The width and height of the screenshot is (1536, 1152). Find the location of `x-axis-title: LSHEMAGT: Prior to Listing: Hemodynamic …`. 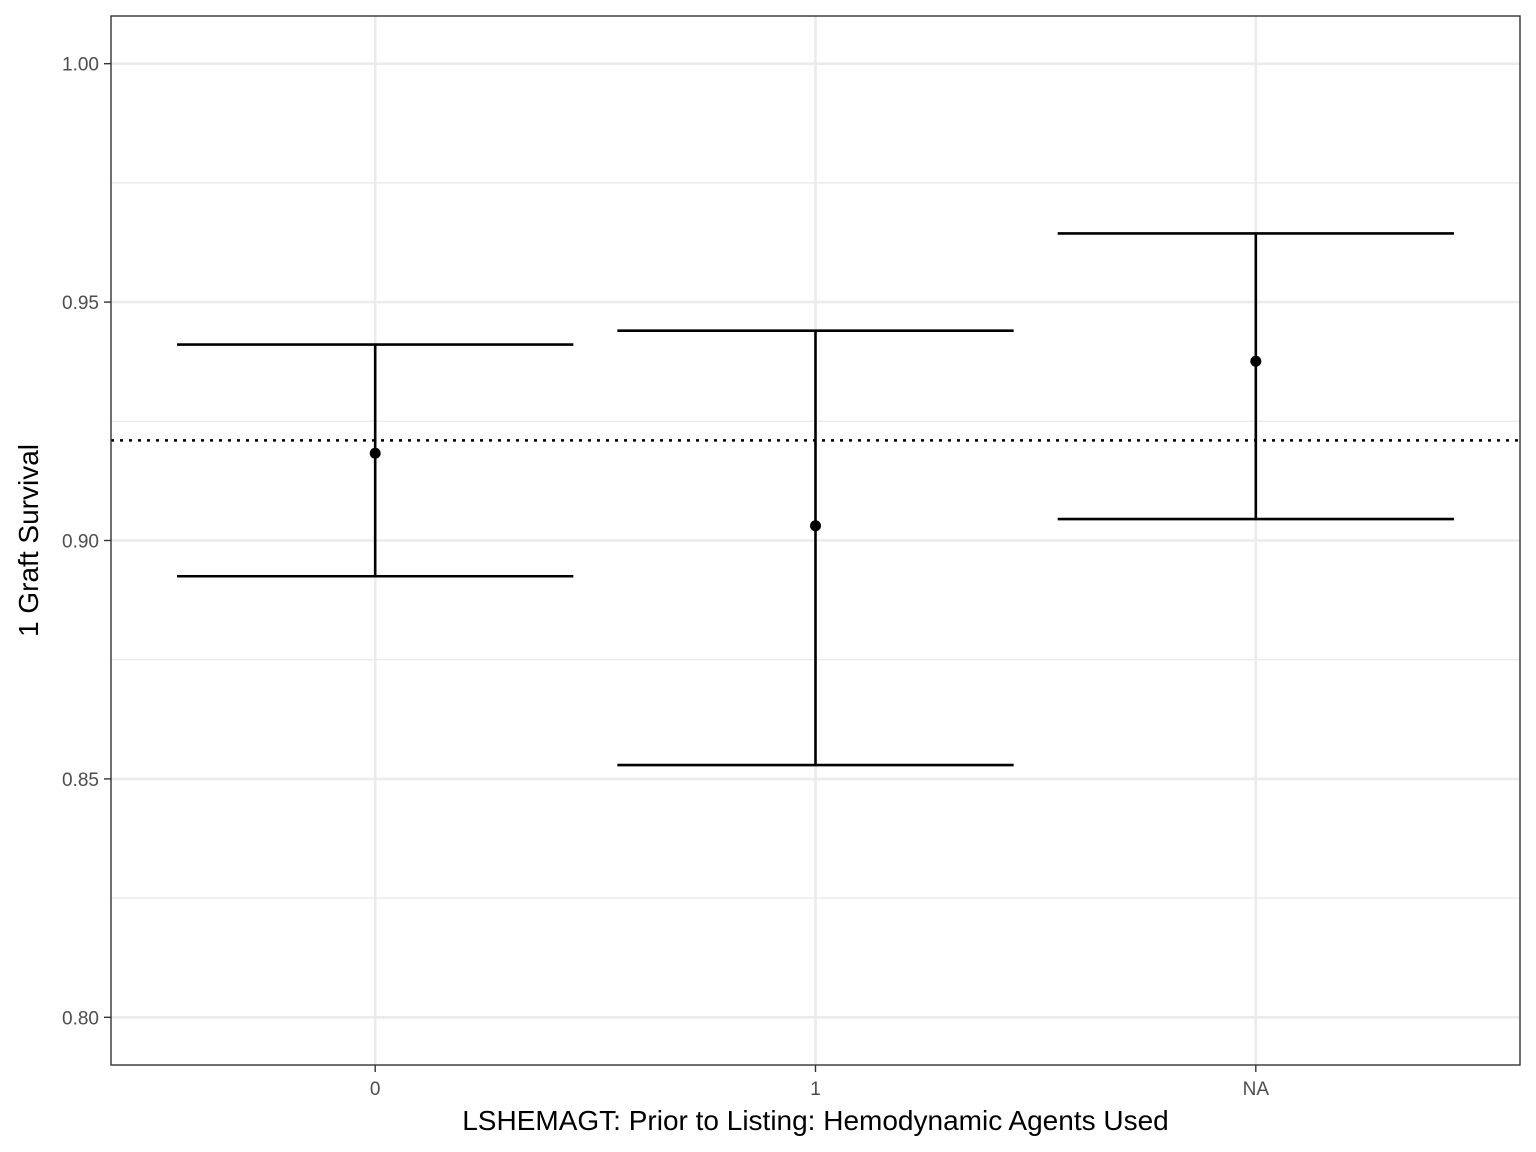

x-axis-title: LSHEMAGT: Prior to Listing: Hemodynamic … is located at coordinates (815, 1120).